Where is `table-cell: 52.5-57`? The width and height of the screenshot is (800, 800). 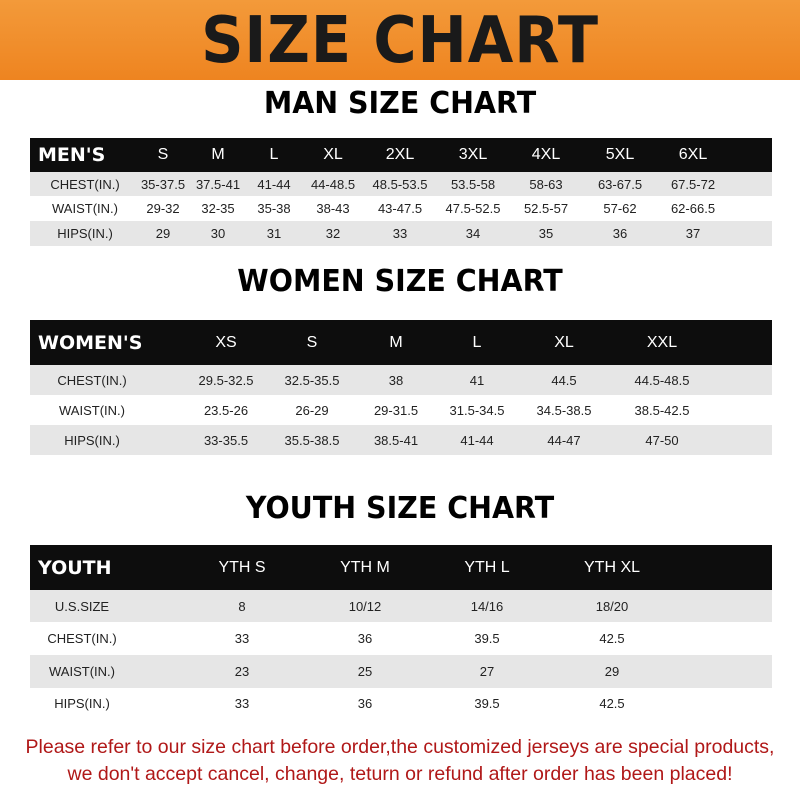 table-cell: 52.5-57 is located at coordinates (546, 208).